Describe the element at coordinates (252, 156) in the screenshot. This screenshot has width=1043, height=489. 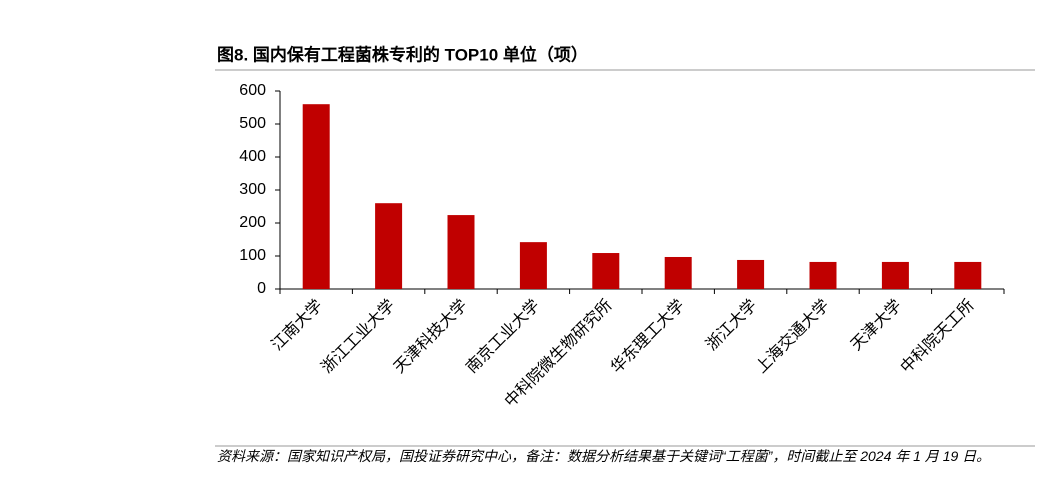
I see `y-tick-label: 400` at that location.